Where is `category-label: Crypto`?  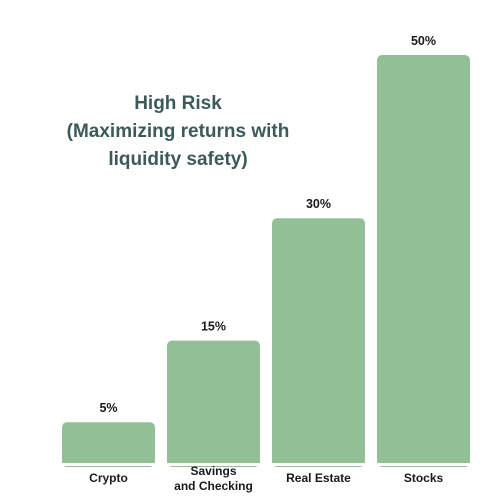
category-label: Crypto is located at coordinates (108, 478).